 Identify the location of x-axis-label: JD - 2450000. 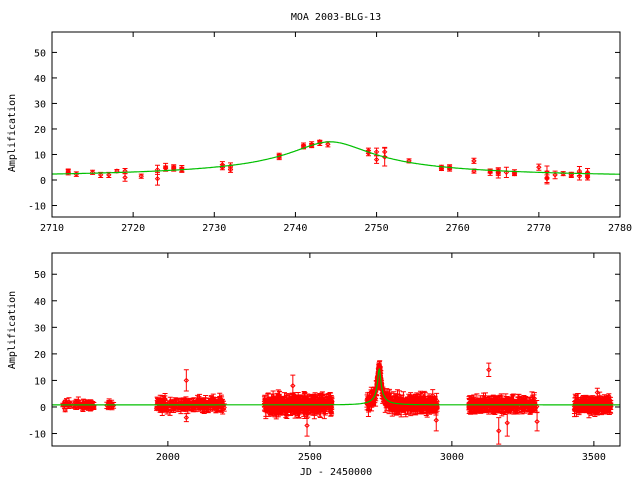
(336, 472).